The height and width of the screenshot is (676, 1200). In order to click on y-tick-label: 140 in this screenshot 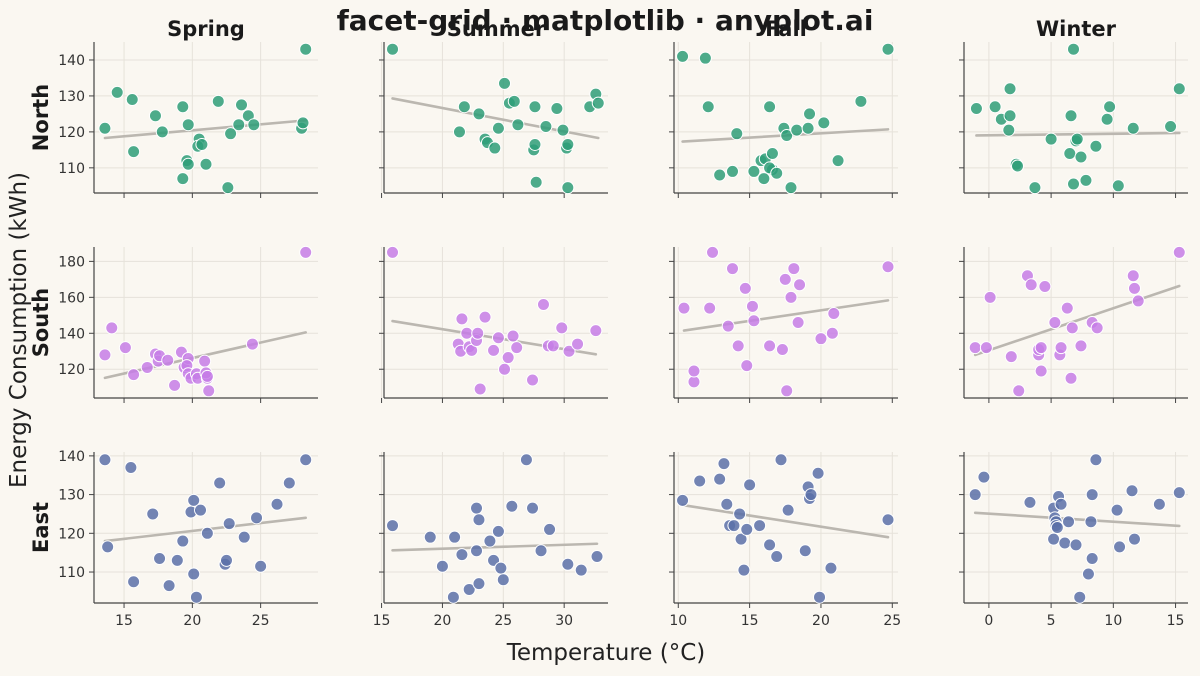, I will do `click(71, 334)`.